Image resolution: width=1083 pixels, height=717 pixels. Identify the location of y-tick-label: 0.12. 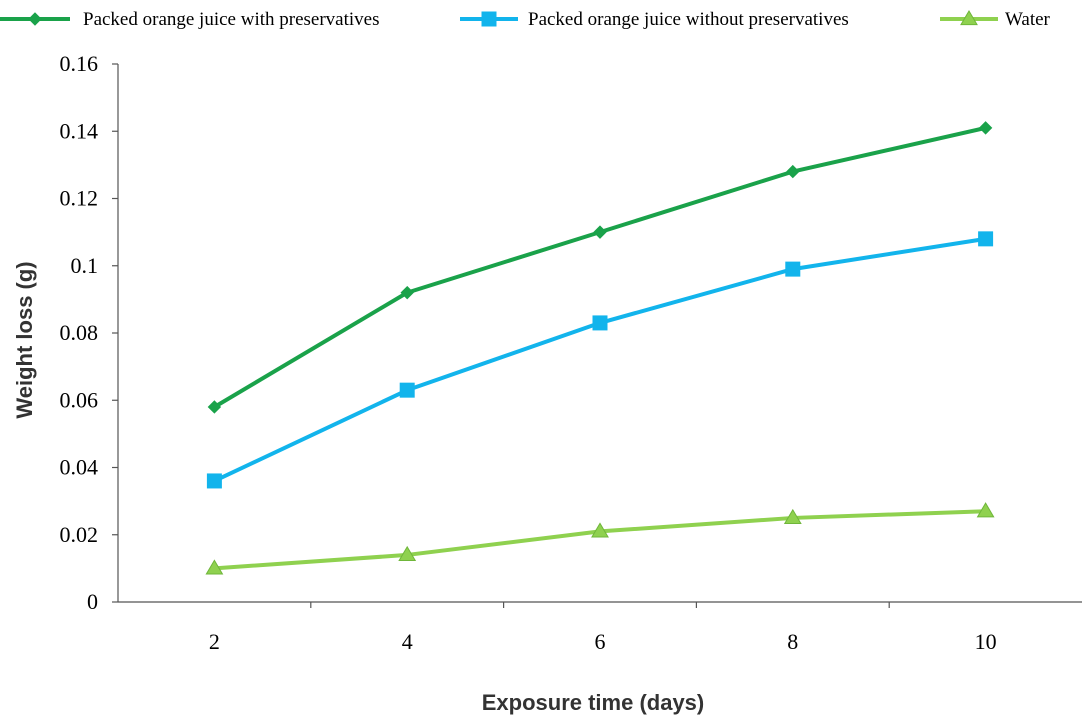
(79, 198).